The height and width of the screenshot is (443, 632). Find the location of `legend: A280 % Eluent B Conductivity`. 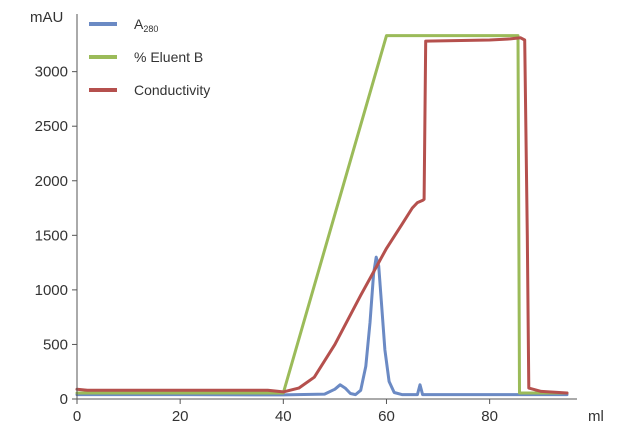

legend: A280 % Eluent B Conductivity is located at coordinates (149, 57).